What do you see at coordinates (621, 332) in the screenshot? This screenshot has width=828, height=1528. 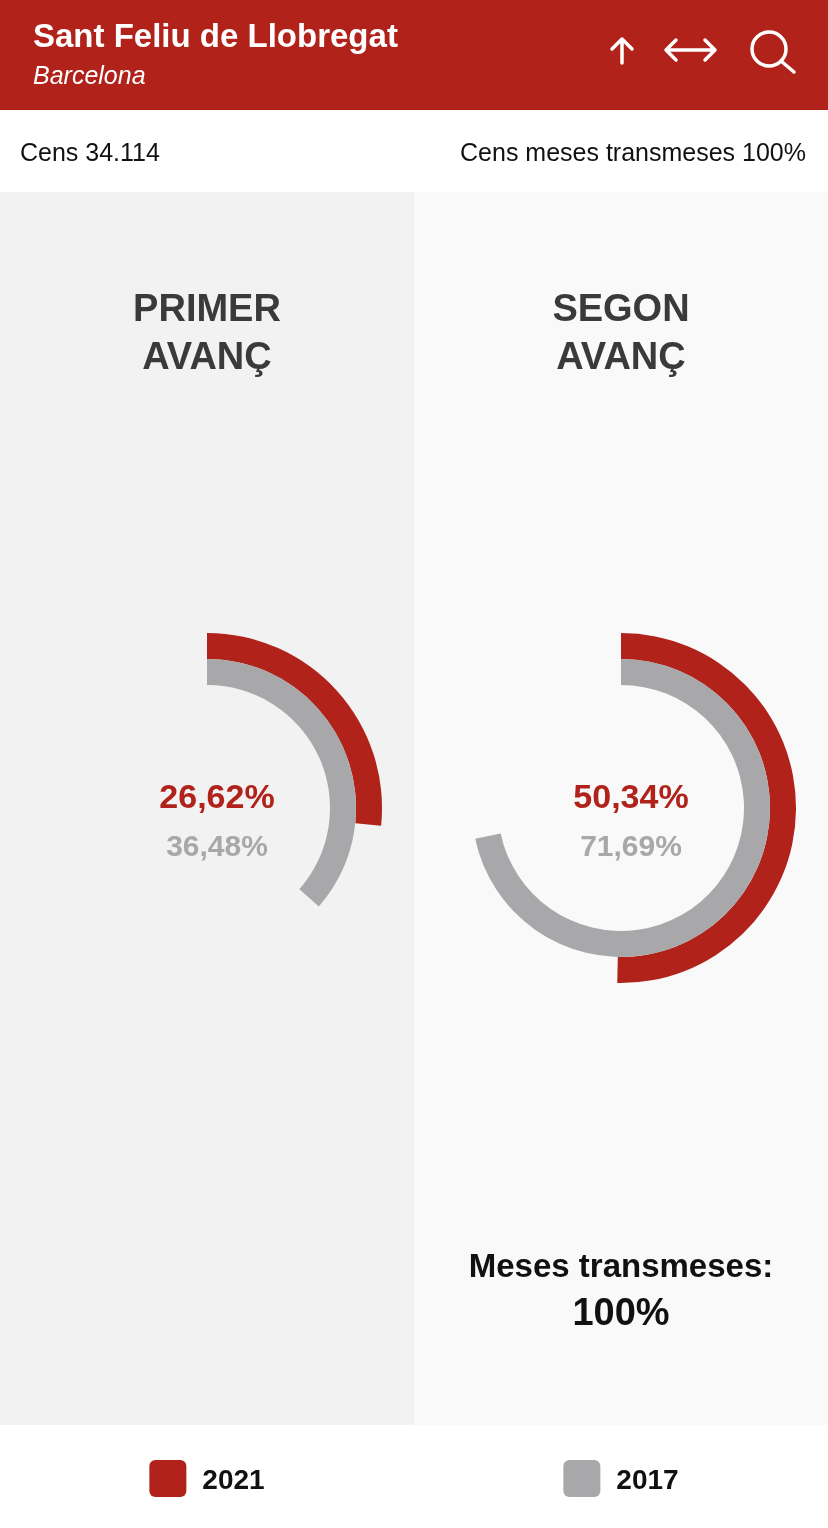 I see `category-label: SEGON AVANÇ` at bounding box center [621, 332].